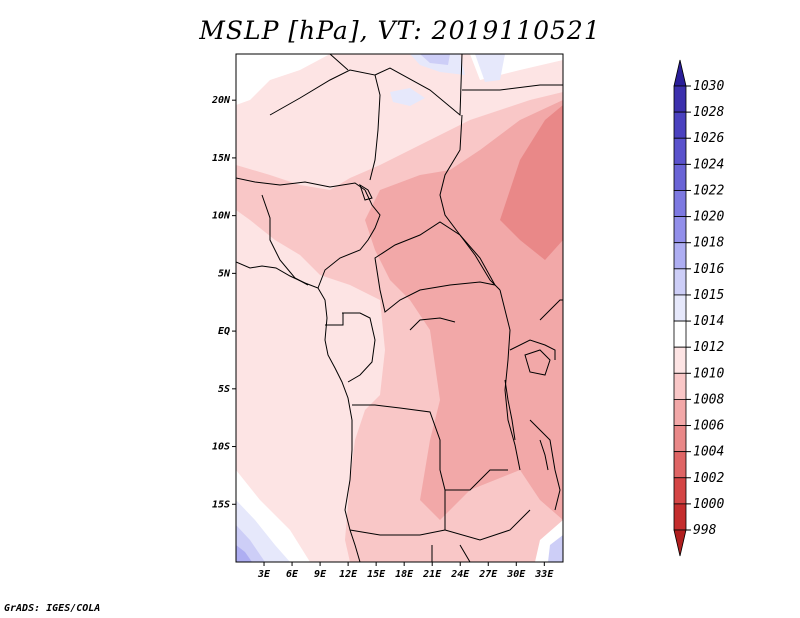  Describe the element at coordinates (490, 68) in the screenshot. I see `pressure-field-1015-northeast` at that location.